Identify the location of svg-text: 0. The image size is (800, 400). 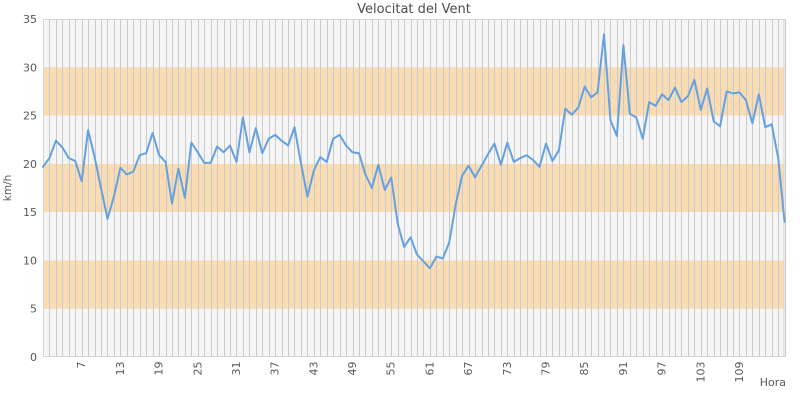
(33, 357).